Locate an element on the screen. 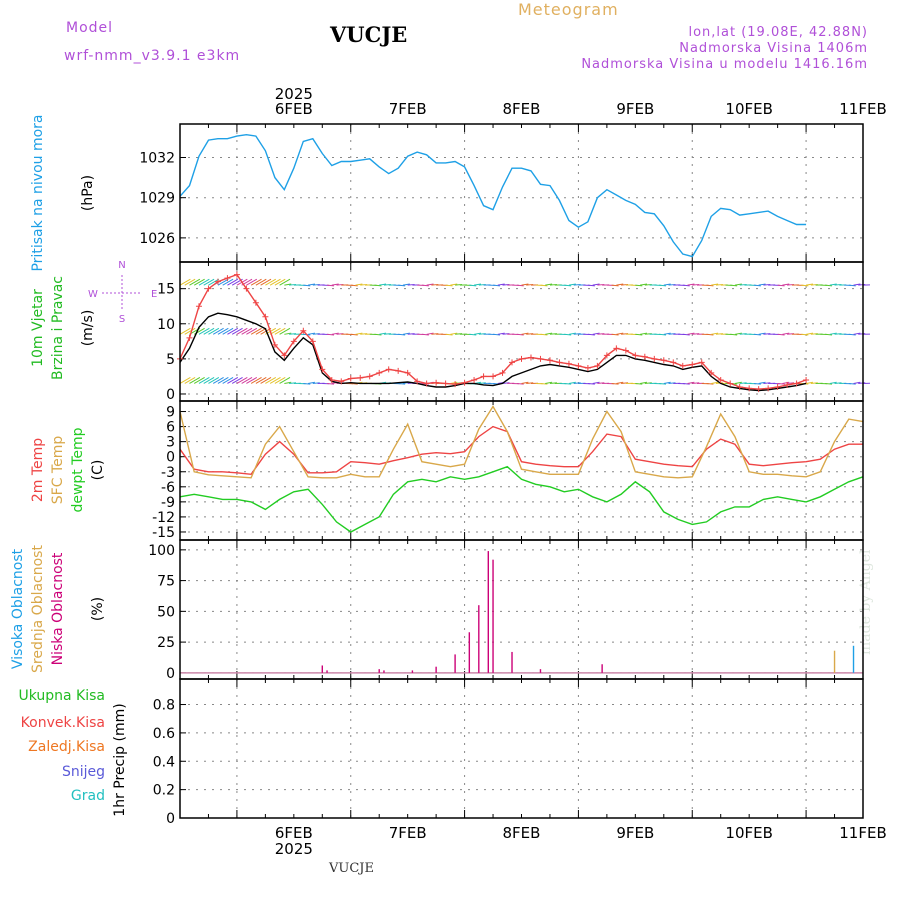 The height and width of the screenshot is (900, 900). bottom-day-label: 8FEB is located at coordinates (522, 833).